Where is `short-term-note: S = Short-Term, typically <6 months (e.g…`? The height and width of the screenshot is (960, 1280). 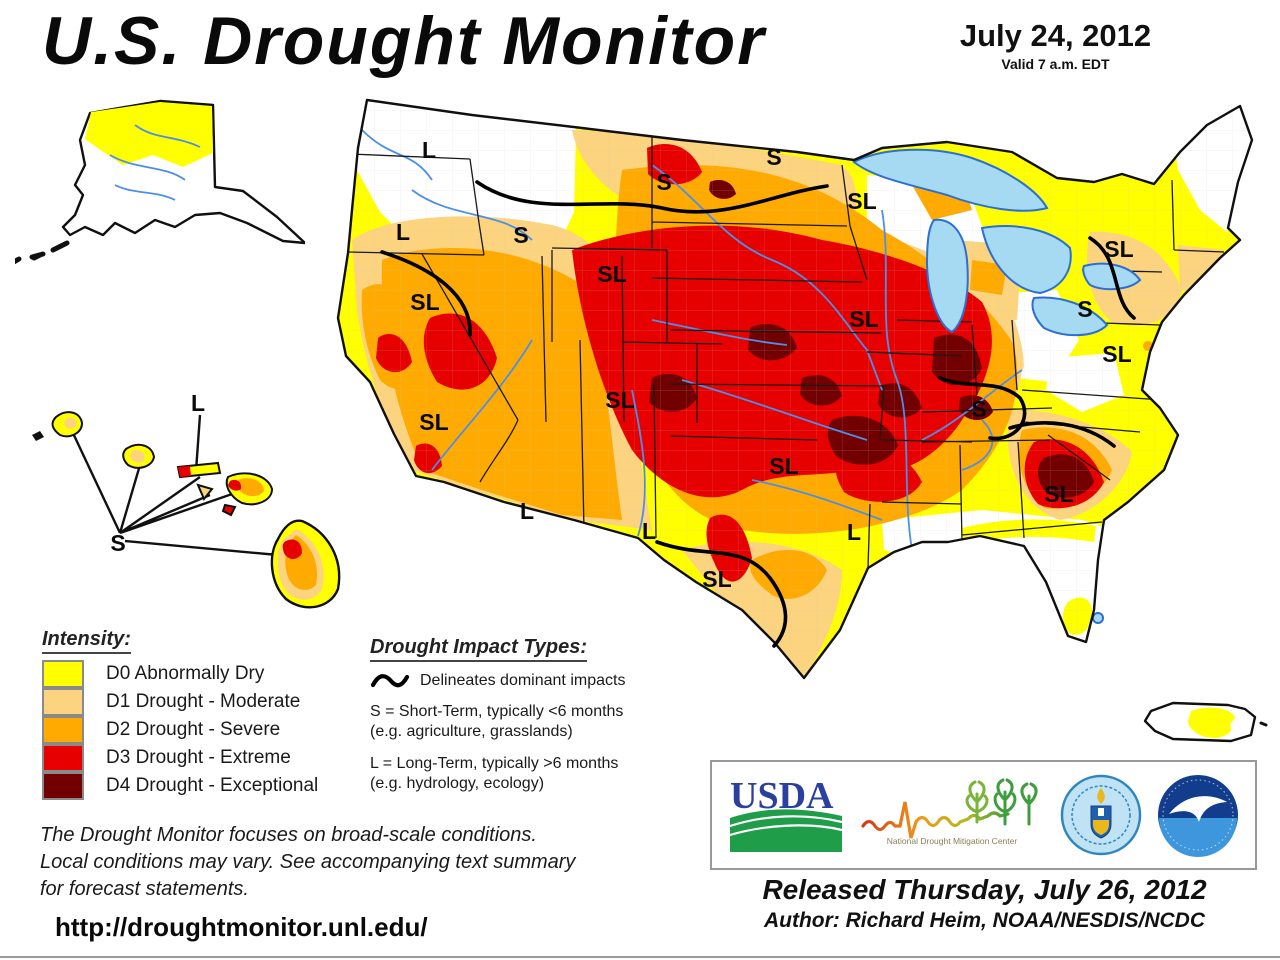
short-term-note: S = Short-Term, typically <6 months (e.g… is located at coordinates (535, 722).